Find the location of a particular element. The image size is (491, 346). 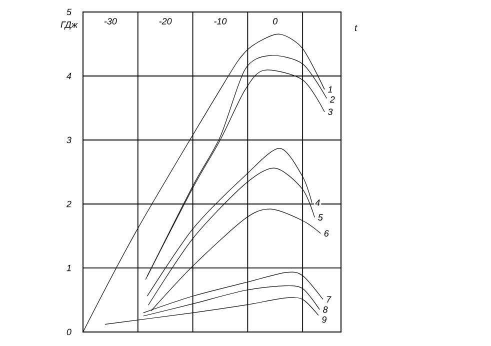

x-tick-label: 0 is located at coordinates (275, 21).